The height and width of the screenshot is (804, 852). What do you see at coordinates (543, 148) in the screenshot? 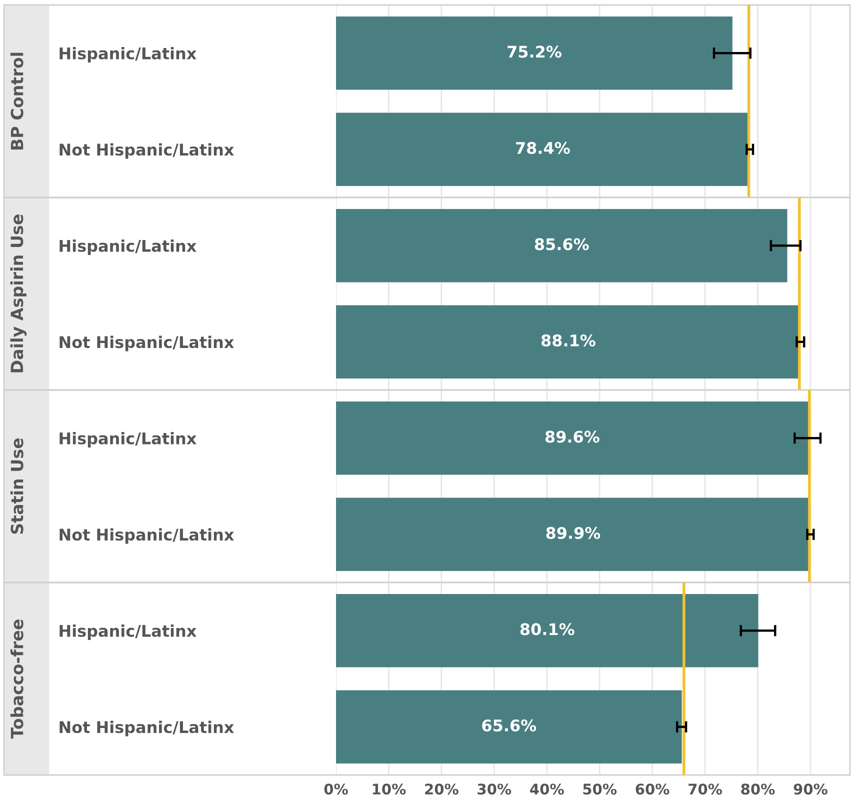
I see `data-label: 78.4%` at bounding box center [543, 148].